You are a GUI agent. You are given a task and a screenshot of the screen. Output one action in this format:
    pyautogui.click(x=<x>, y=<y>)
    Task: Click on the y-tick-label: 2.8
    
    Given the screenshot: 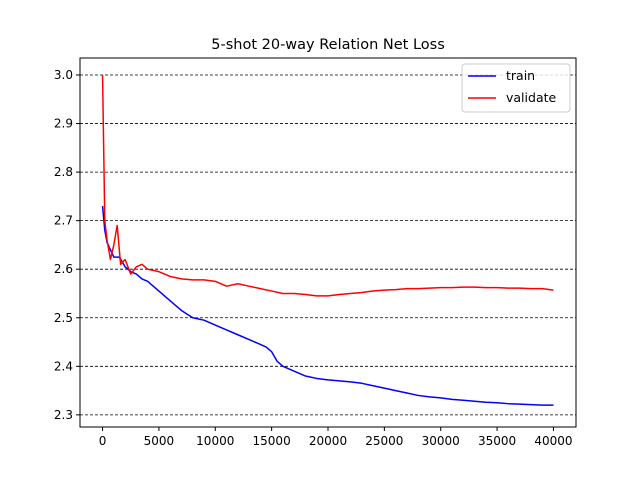 What is the action you would take?
    pyautogui.click(x=63, y=172)
    